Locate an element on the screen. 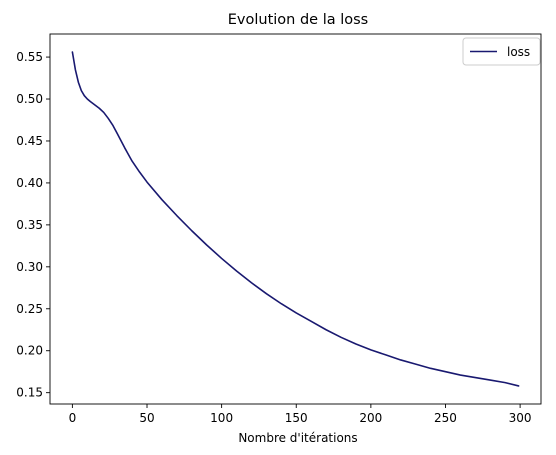 The width and height of the screenshot is (556, 455). x-tick-label: 100 is located at coordinates (221, 418).